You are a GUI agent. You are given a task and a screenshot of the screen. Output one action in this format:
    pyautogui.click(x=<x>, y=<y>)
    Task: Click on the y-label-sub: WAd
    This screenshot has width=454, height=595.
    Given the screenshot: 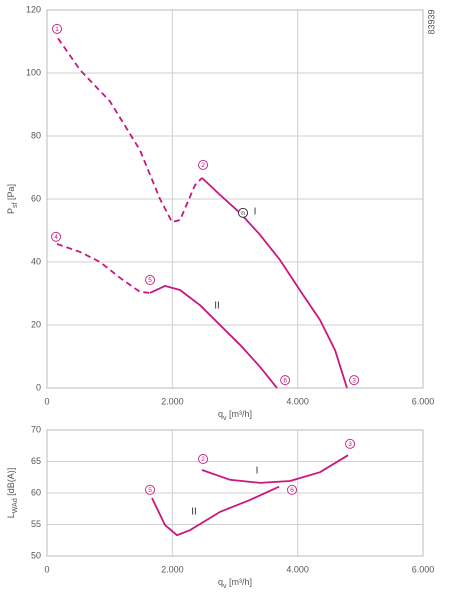 What is the action you would take?
    pyautogui.click(x=15, y=505)
    